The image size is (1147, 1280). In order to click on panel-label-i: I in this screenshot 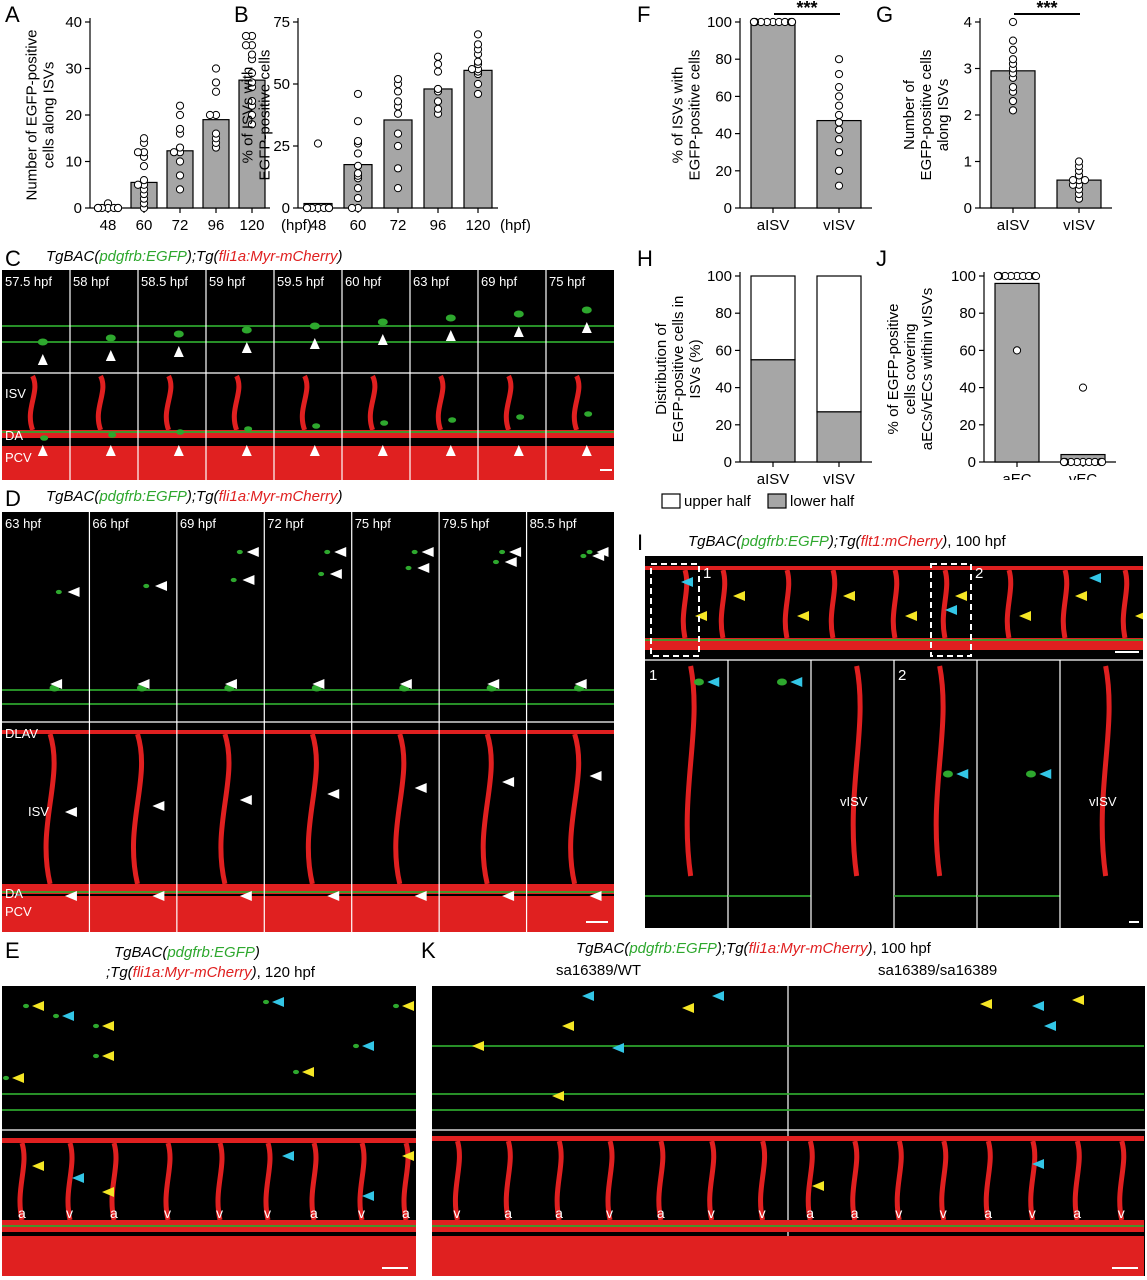, I will do `click(640, 542)`.